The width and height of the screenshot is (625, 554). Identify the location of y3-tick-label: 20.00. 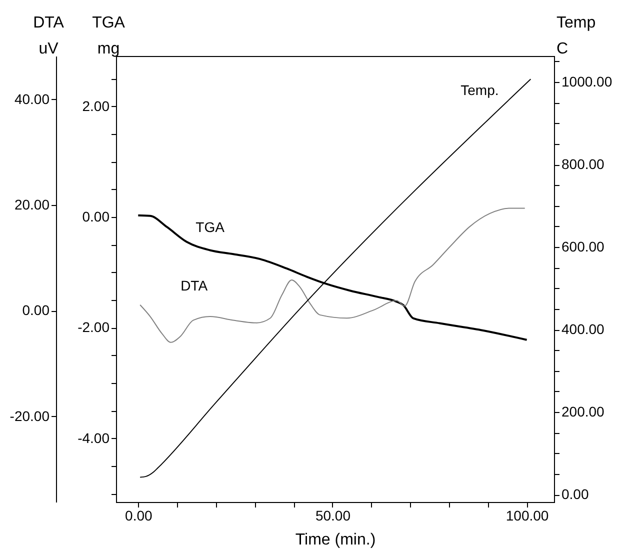
(32, 204).